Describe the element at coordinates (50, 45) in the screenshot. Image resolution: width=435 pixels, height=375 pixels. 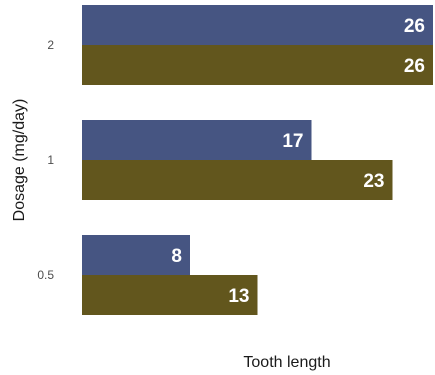
I see `y-tick-label: 2` at that location.